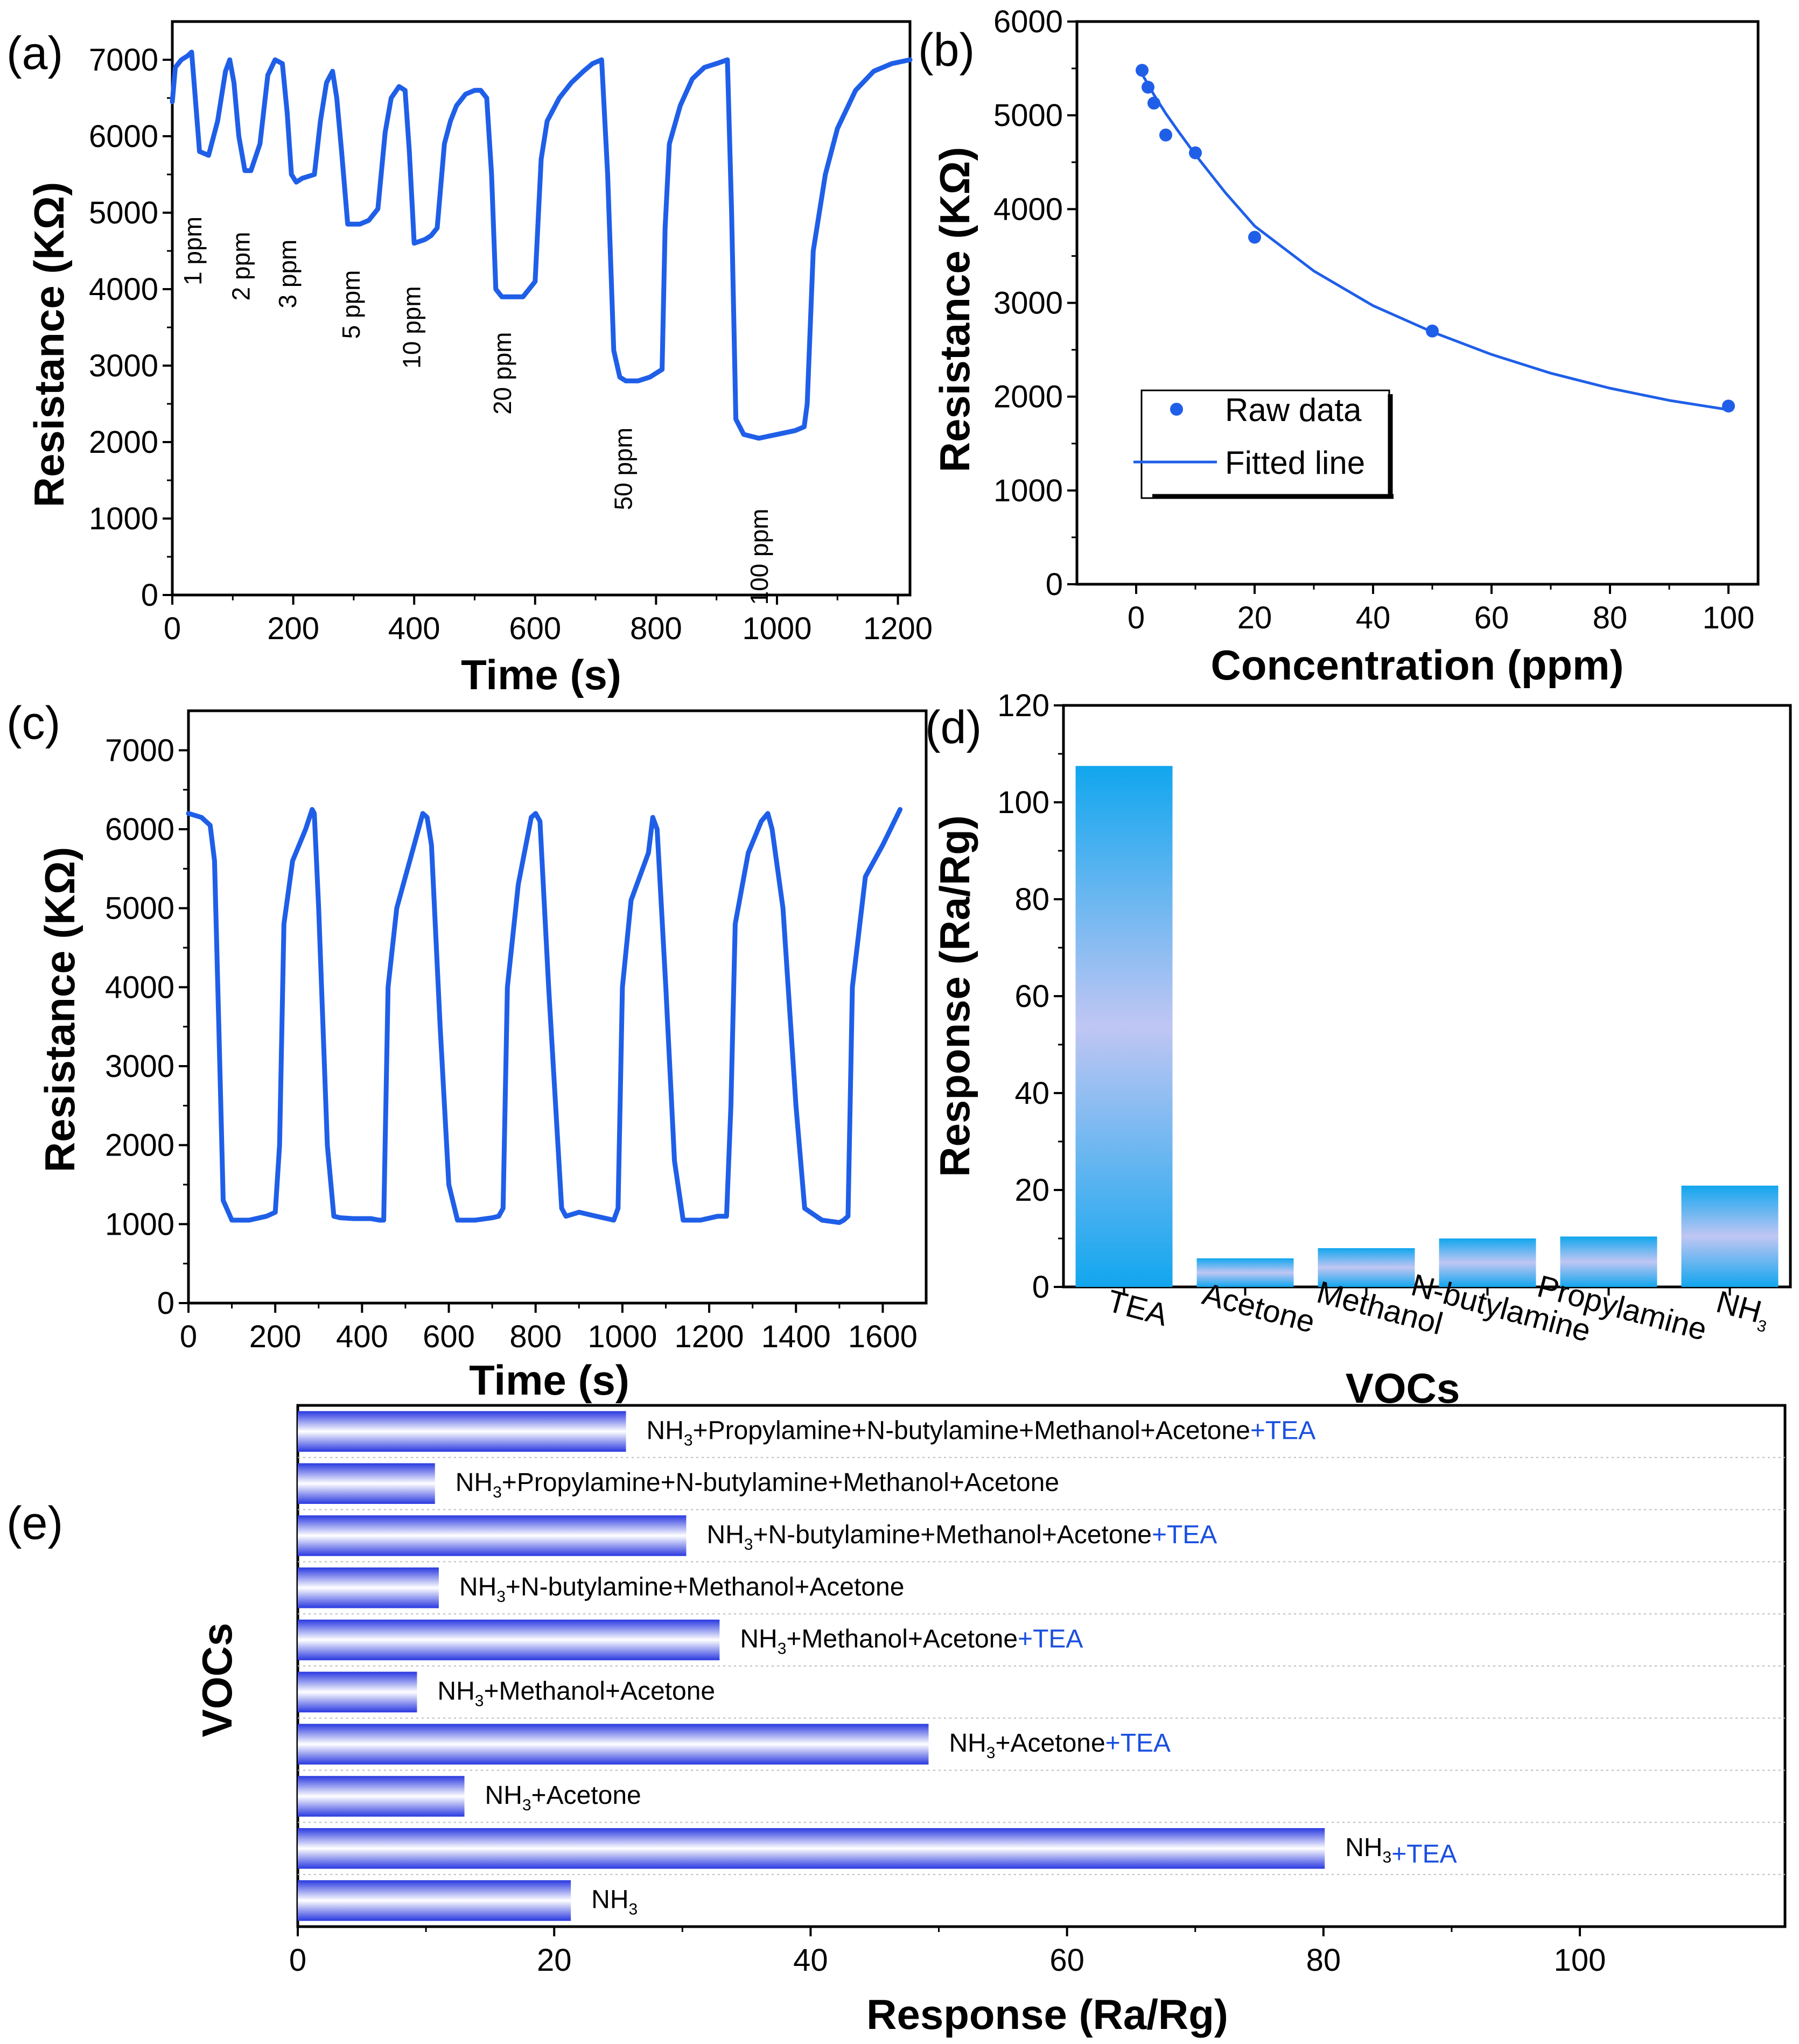 The image size is (1799, 2044). Describe the element at coordinates (796, 1336) in the screenshot. I see `panel-c-xtick-label: 1400` at that location.